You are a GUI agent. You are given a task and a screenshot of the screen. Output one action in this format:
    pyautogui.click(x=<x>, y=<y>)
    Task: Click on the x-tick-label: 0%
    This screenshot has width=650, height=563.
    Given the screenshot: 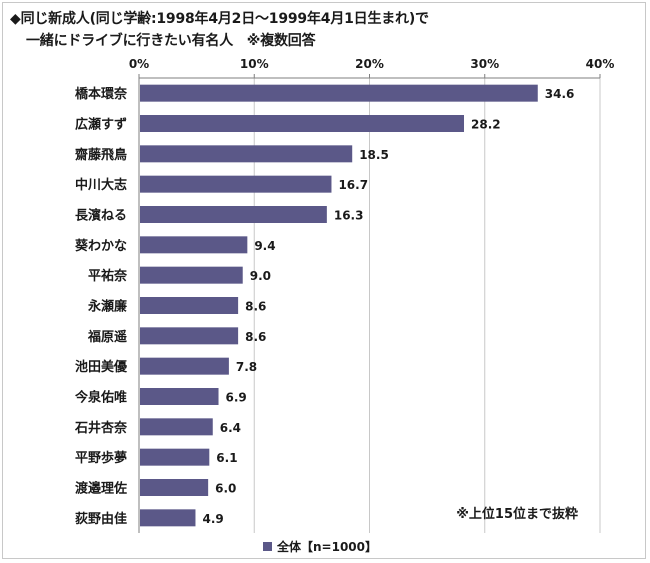 What is the action you would take?
    pyautogui.click(x=139, y=64)
    